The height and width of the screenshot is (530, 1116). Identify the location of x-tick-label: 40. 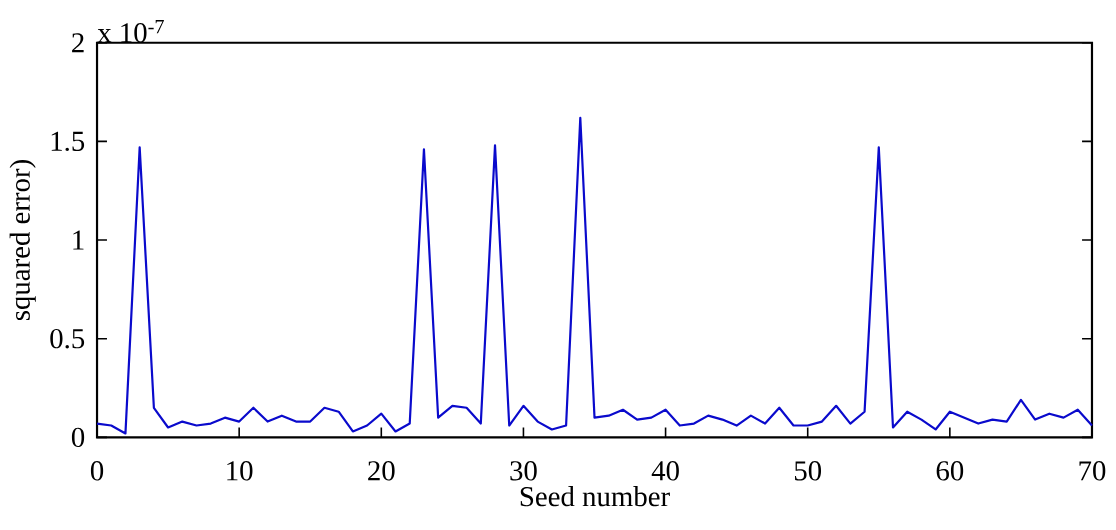
(665, 471).